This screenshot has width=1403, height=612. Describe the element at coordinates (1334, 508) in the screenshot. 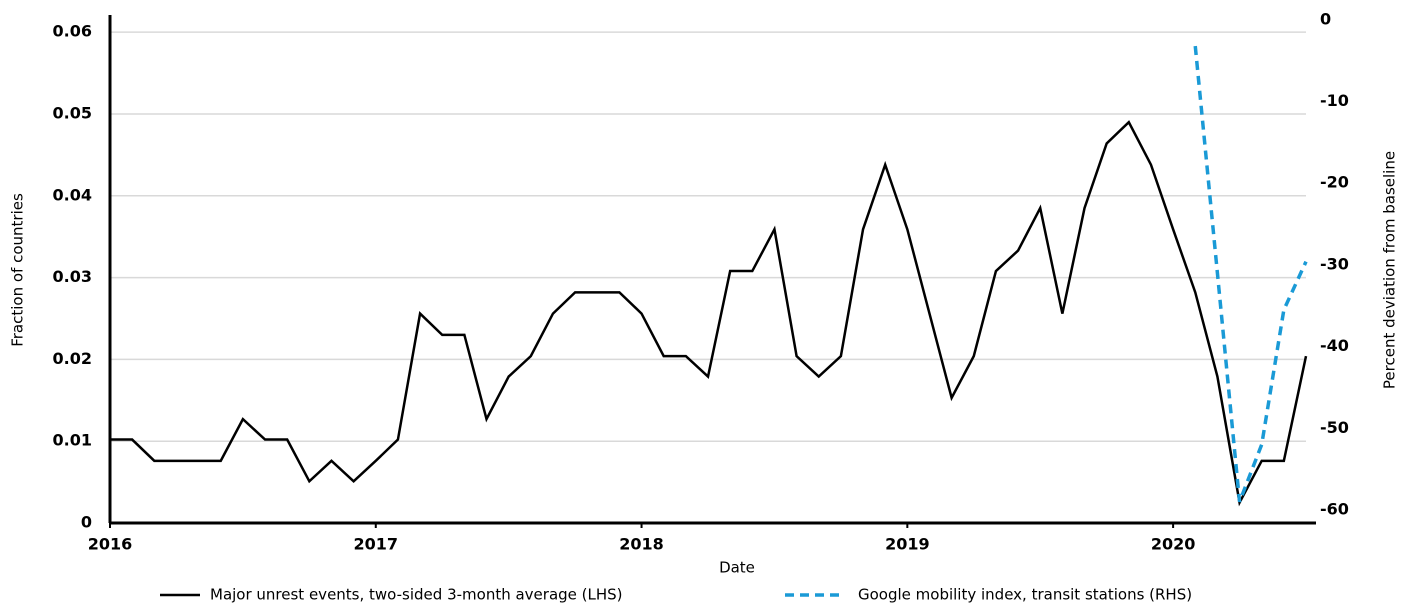

I see `y2-tick-label: -60` at that location.